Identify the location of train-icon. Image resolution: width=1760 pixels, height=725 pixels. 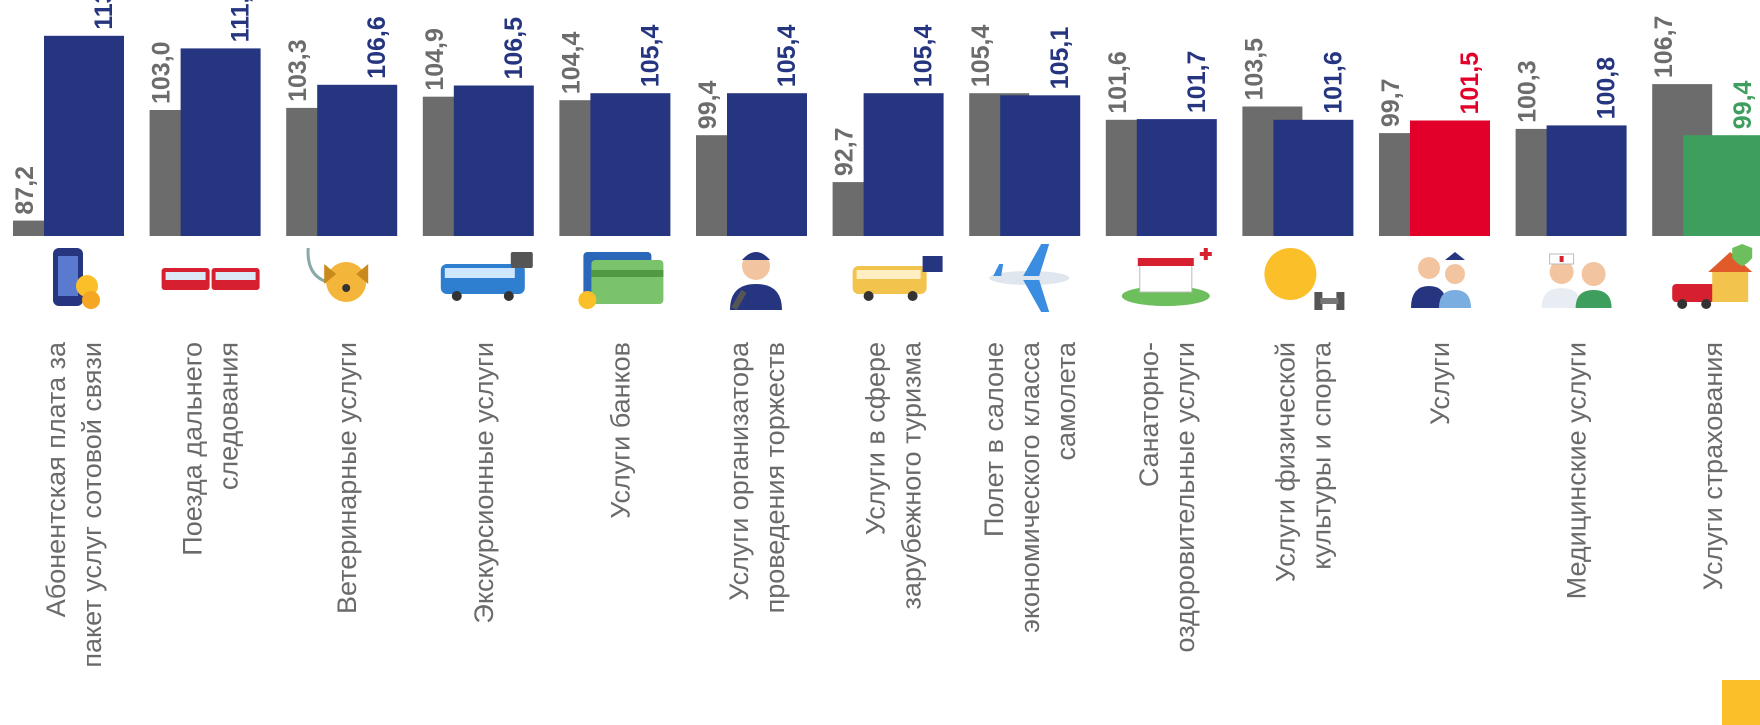
(210, 279).